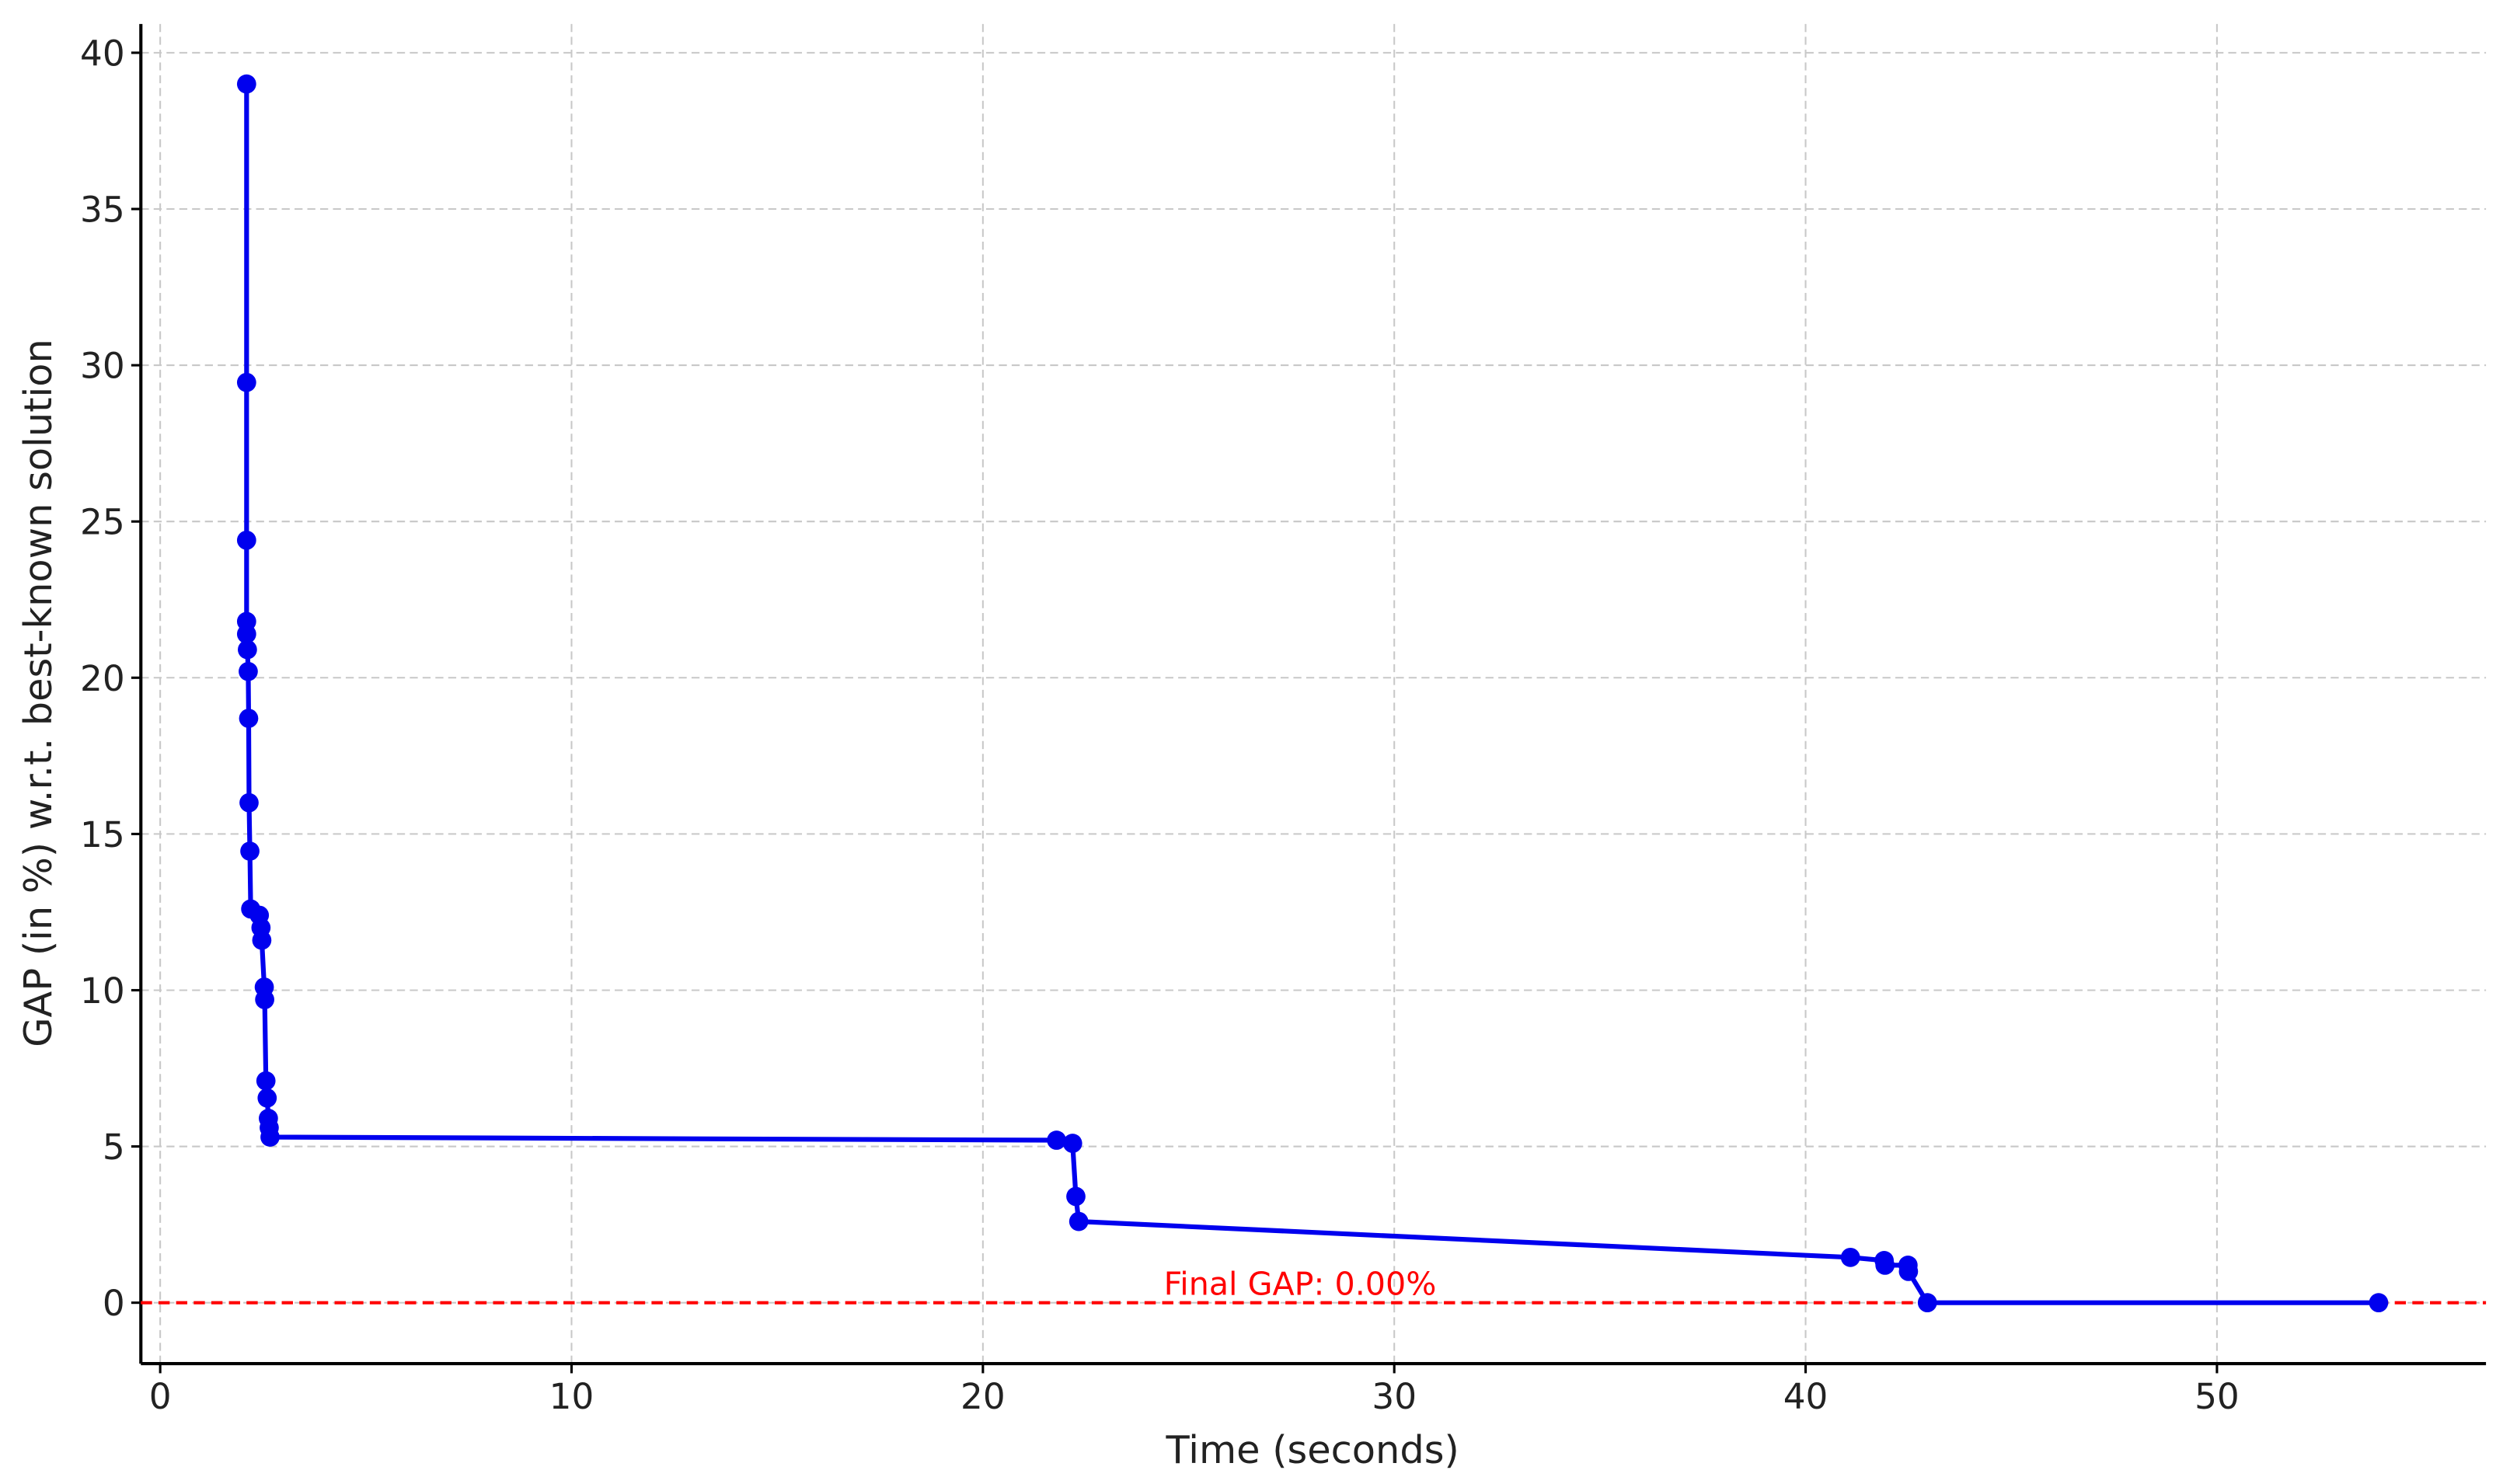 The height and width of the screenshot is (1484, 2510). What do you see at coordinates (102, 53) in the screenshot?
I see `y-tick-label: 40` at bounding box center [102, 53].